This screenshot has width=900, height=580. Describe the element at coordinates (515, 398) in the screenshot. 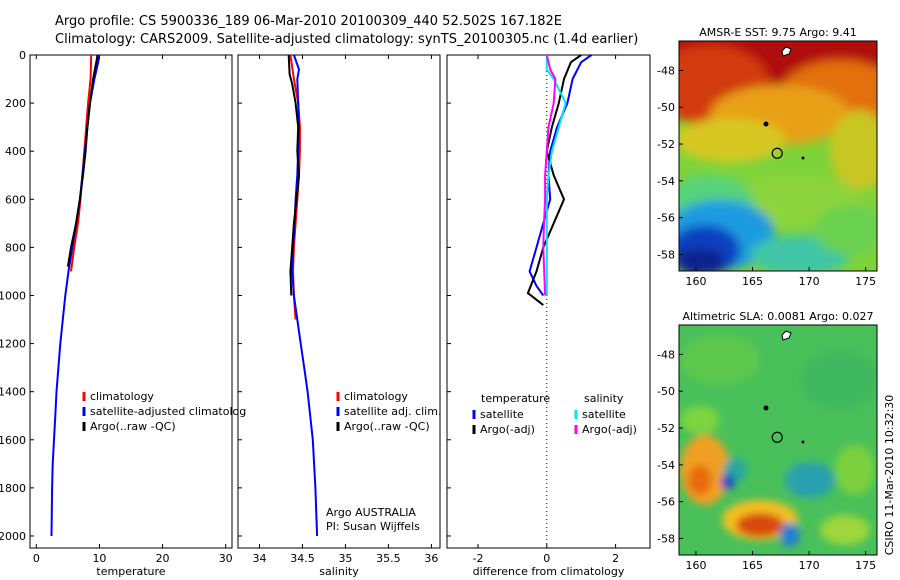

I see `legend-header: temperature` at that location.